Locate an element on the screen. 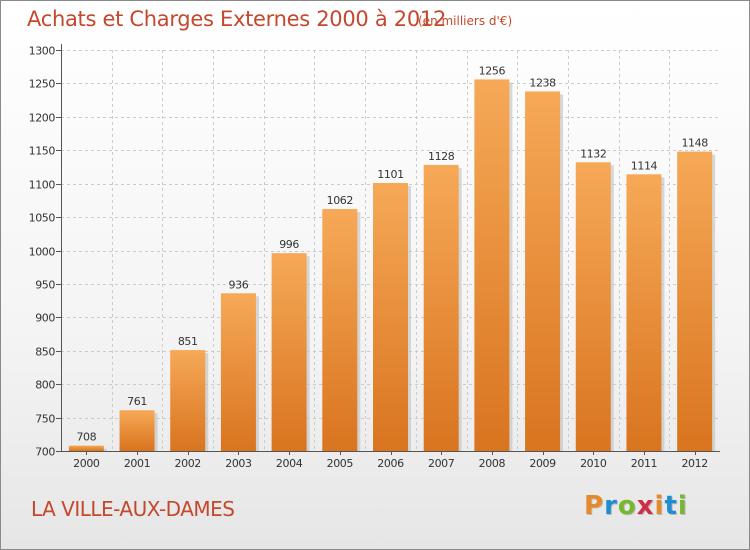  y-tick-label: 950 is located at coordinates (45, 285).